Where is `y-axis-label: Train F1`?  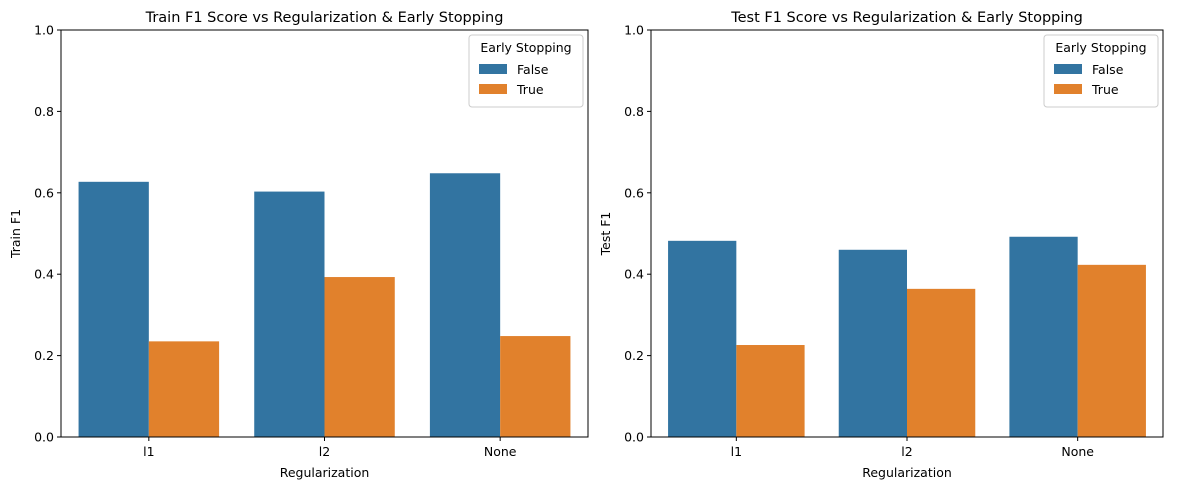
y-axis-label: Train F1 is located at coordinates (15, 234).